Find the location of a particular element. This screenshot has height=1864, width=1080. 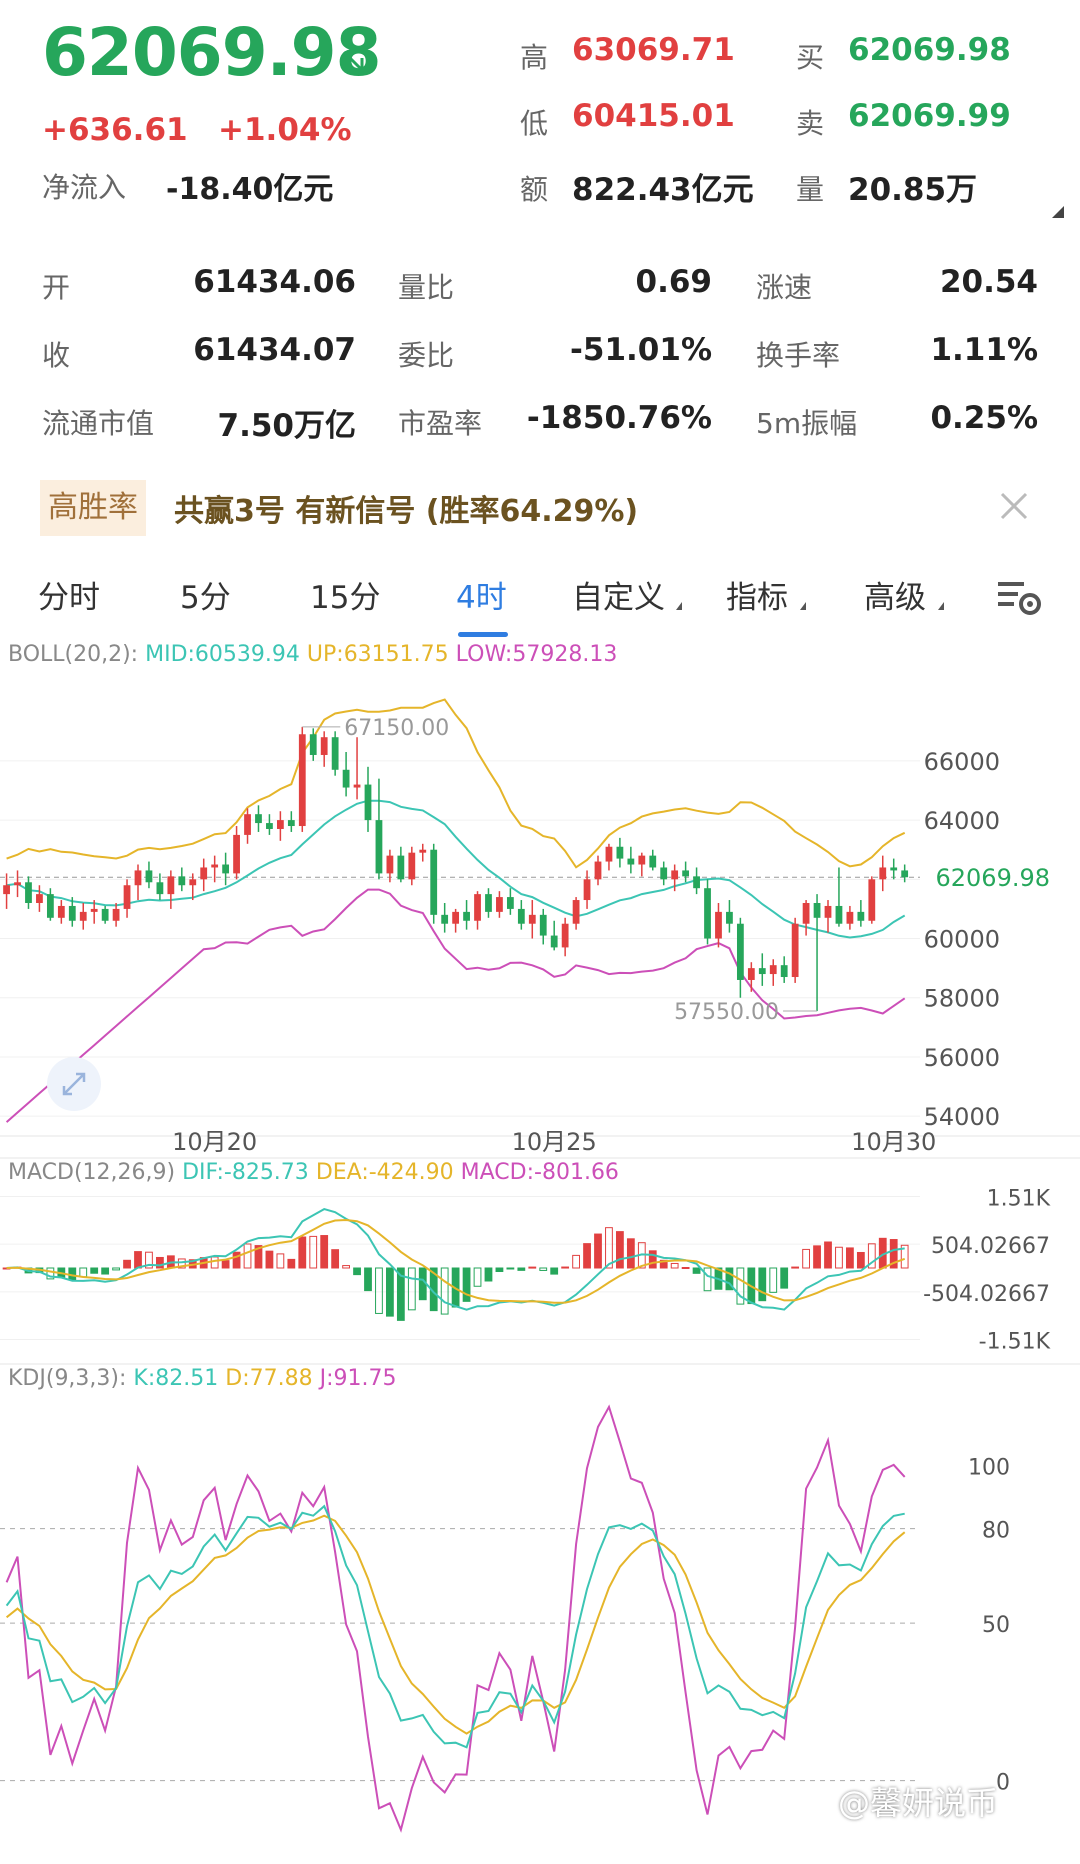

kdj-d: D:77.88 is located at coordinates (269, 1378).